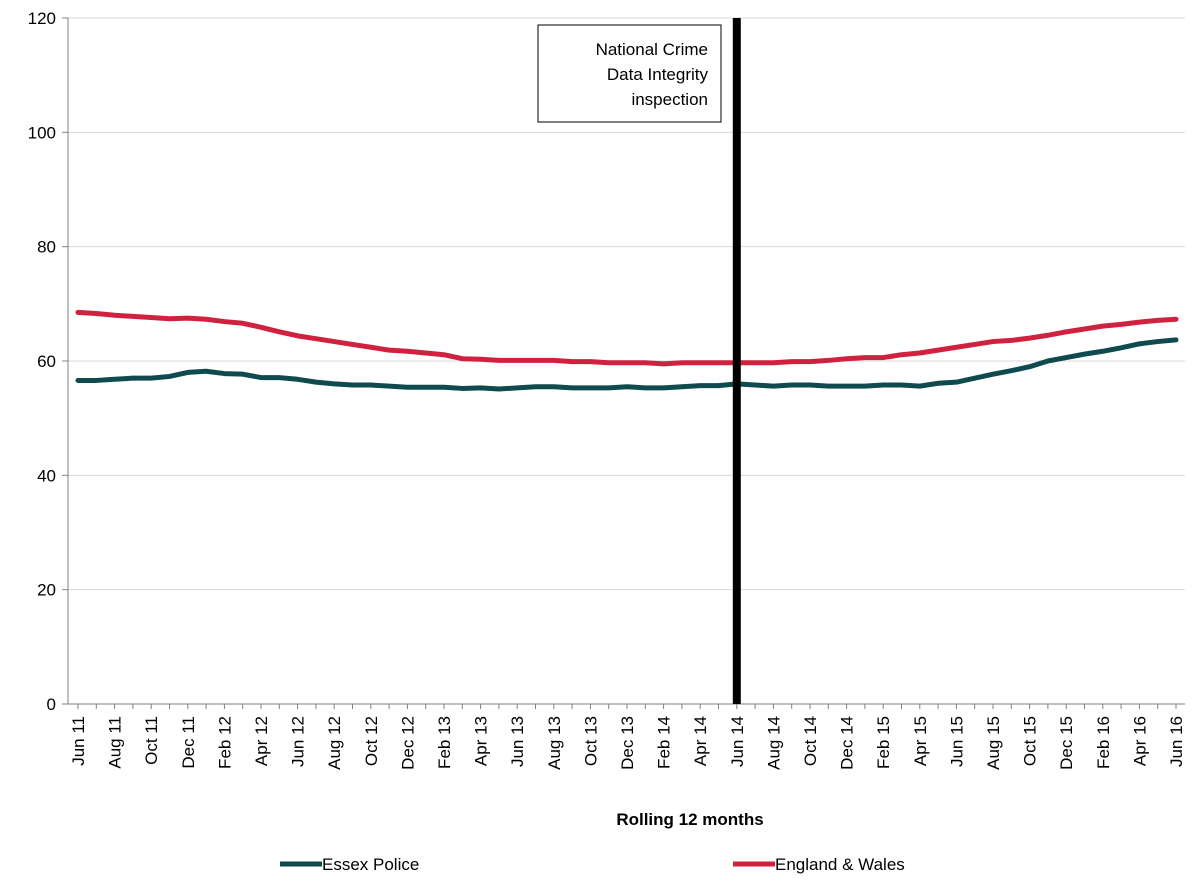 The image size is (1195, 884). Describe the element at coordinates (883, 742) in the screenshot. I see `x-tick-label: Feb 15` at that location.